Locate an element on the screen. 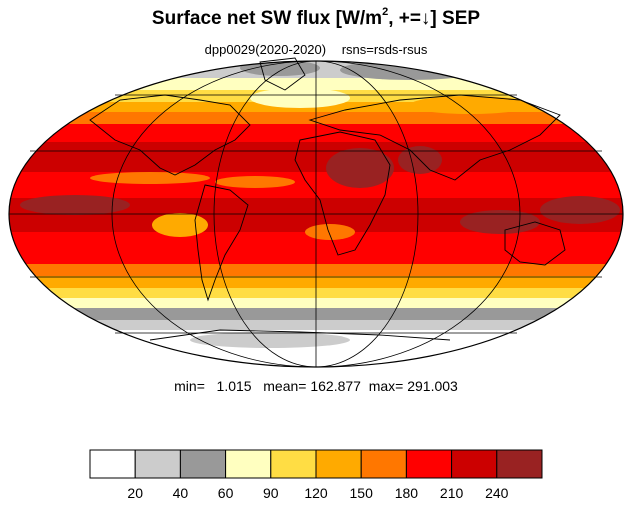 The width and height of the screenshot is (632, 506). pacific-maroon is located at coordinates (75, 205).